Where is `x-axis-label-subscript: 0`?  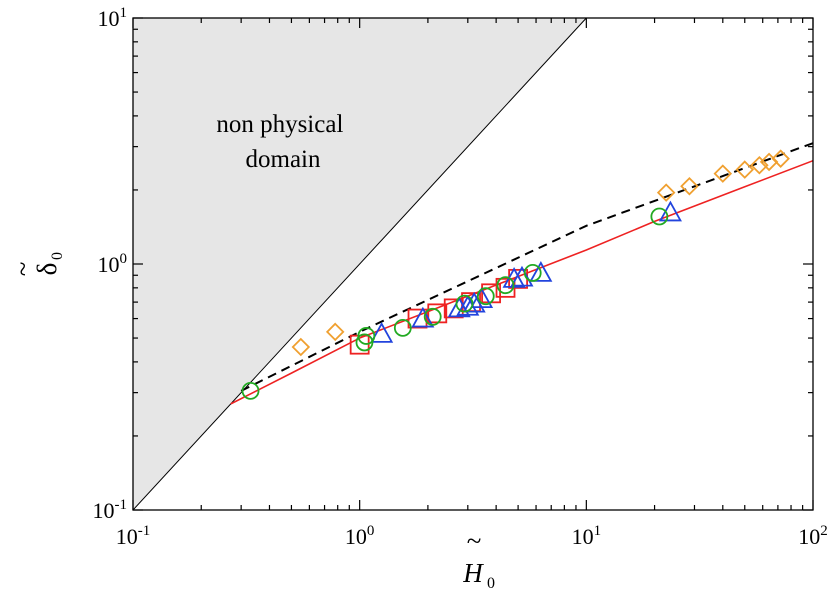 x-axis-label-subscript: 0 is located at coordinates (491, 583).